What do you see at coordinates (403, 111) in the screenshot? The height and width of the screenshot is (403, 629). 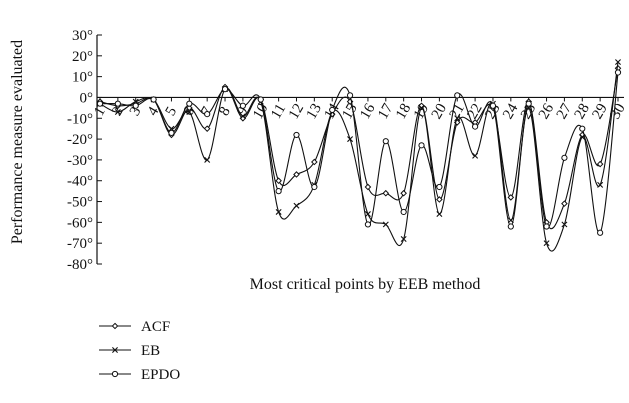 I see `x-tick-label: 18` at bounding box center [403, 111].